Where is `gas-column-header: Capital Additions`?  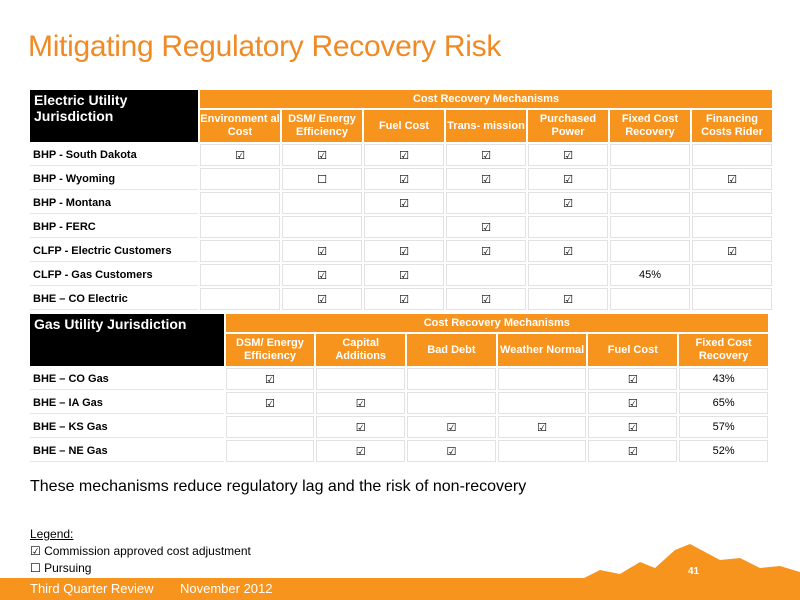
gas-column-header: Capital Additions is located at coordinates (361, 350).